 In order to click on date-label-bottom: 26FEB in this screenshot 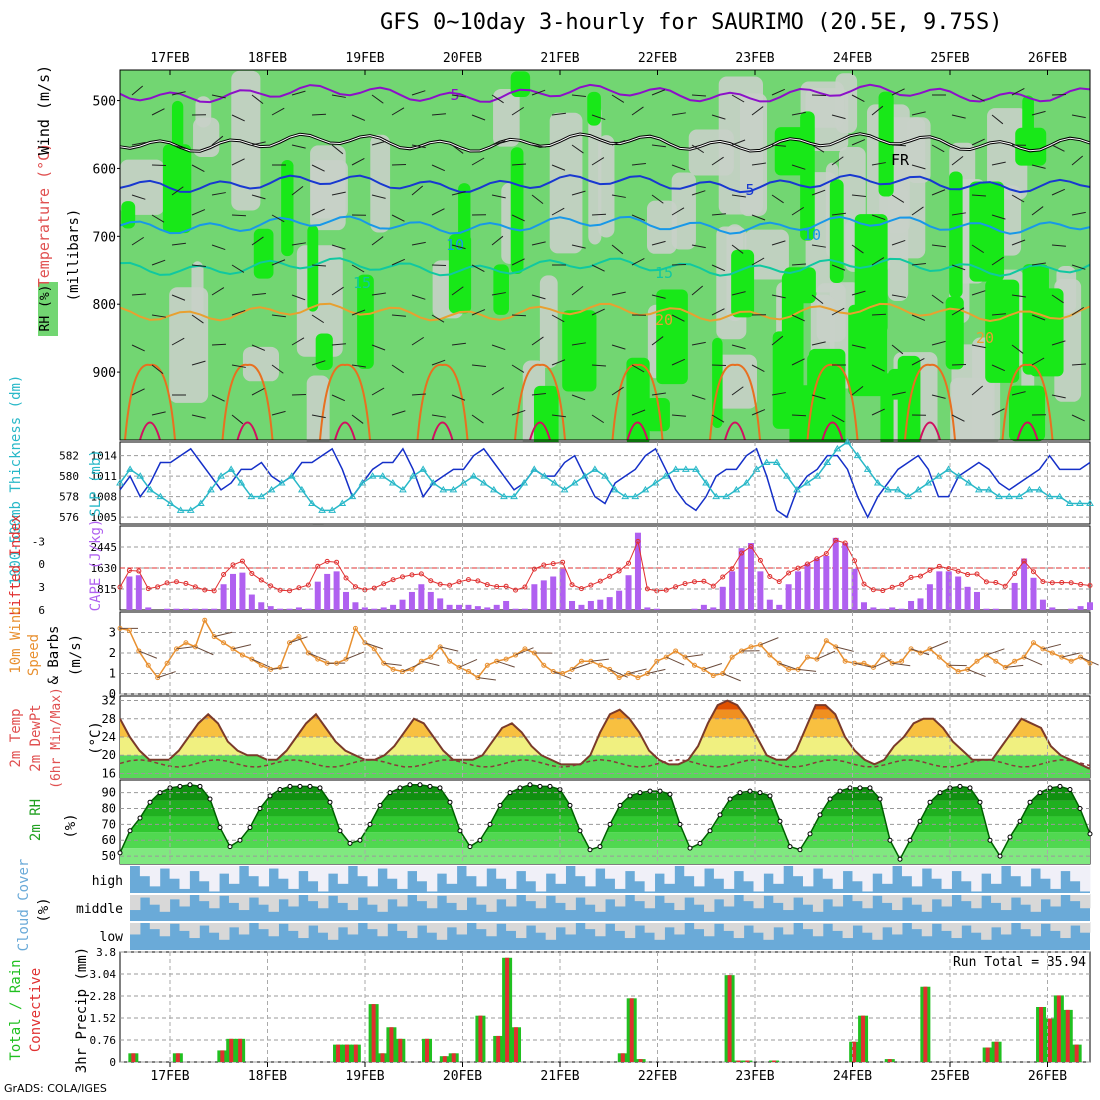, I will do `click(1047, 1076)`.